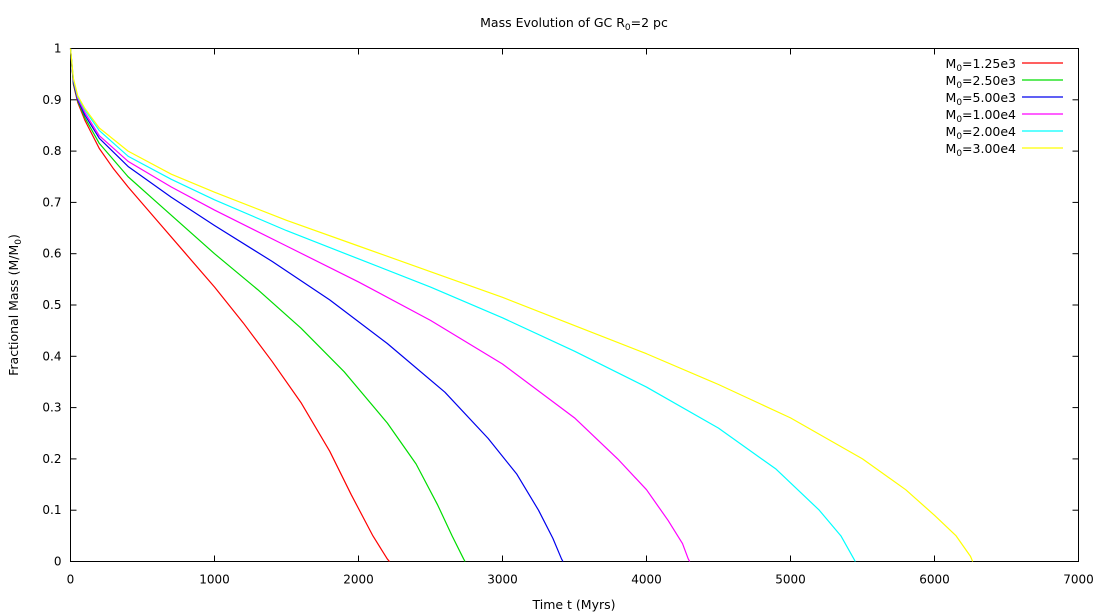  Describe the element at coordinates (51, 459) in the screenshot. I see `y-tick-label: 0.2` at that location.